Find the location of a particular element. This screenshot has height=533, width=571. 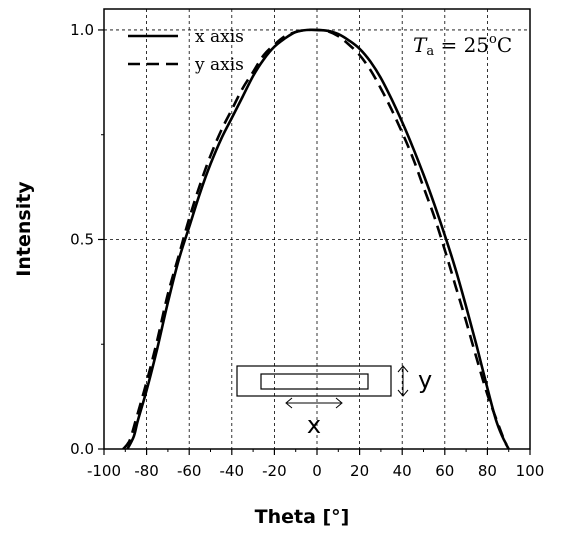

inset-x-label: x is located at coordinates (314, 425).